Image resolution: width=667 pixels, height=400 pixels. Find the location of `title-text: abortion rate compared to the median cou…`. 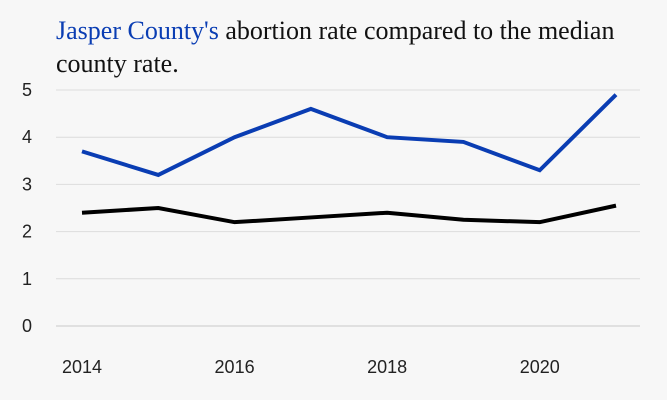

title-text: abortion rate compared to the median cou… is located at coordinates (335, 47).